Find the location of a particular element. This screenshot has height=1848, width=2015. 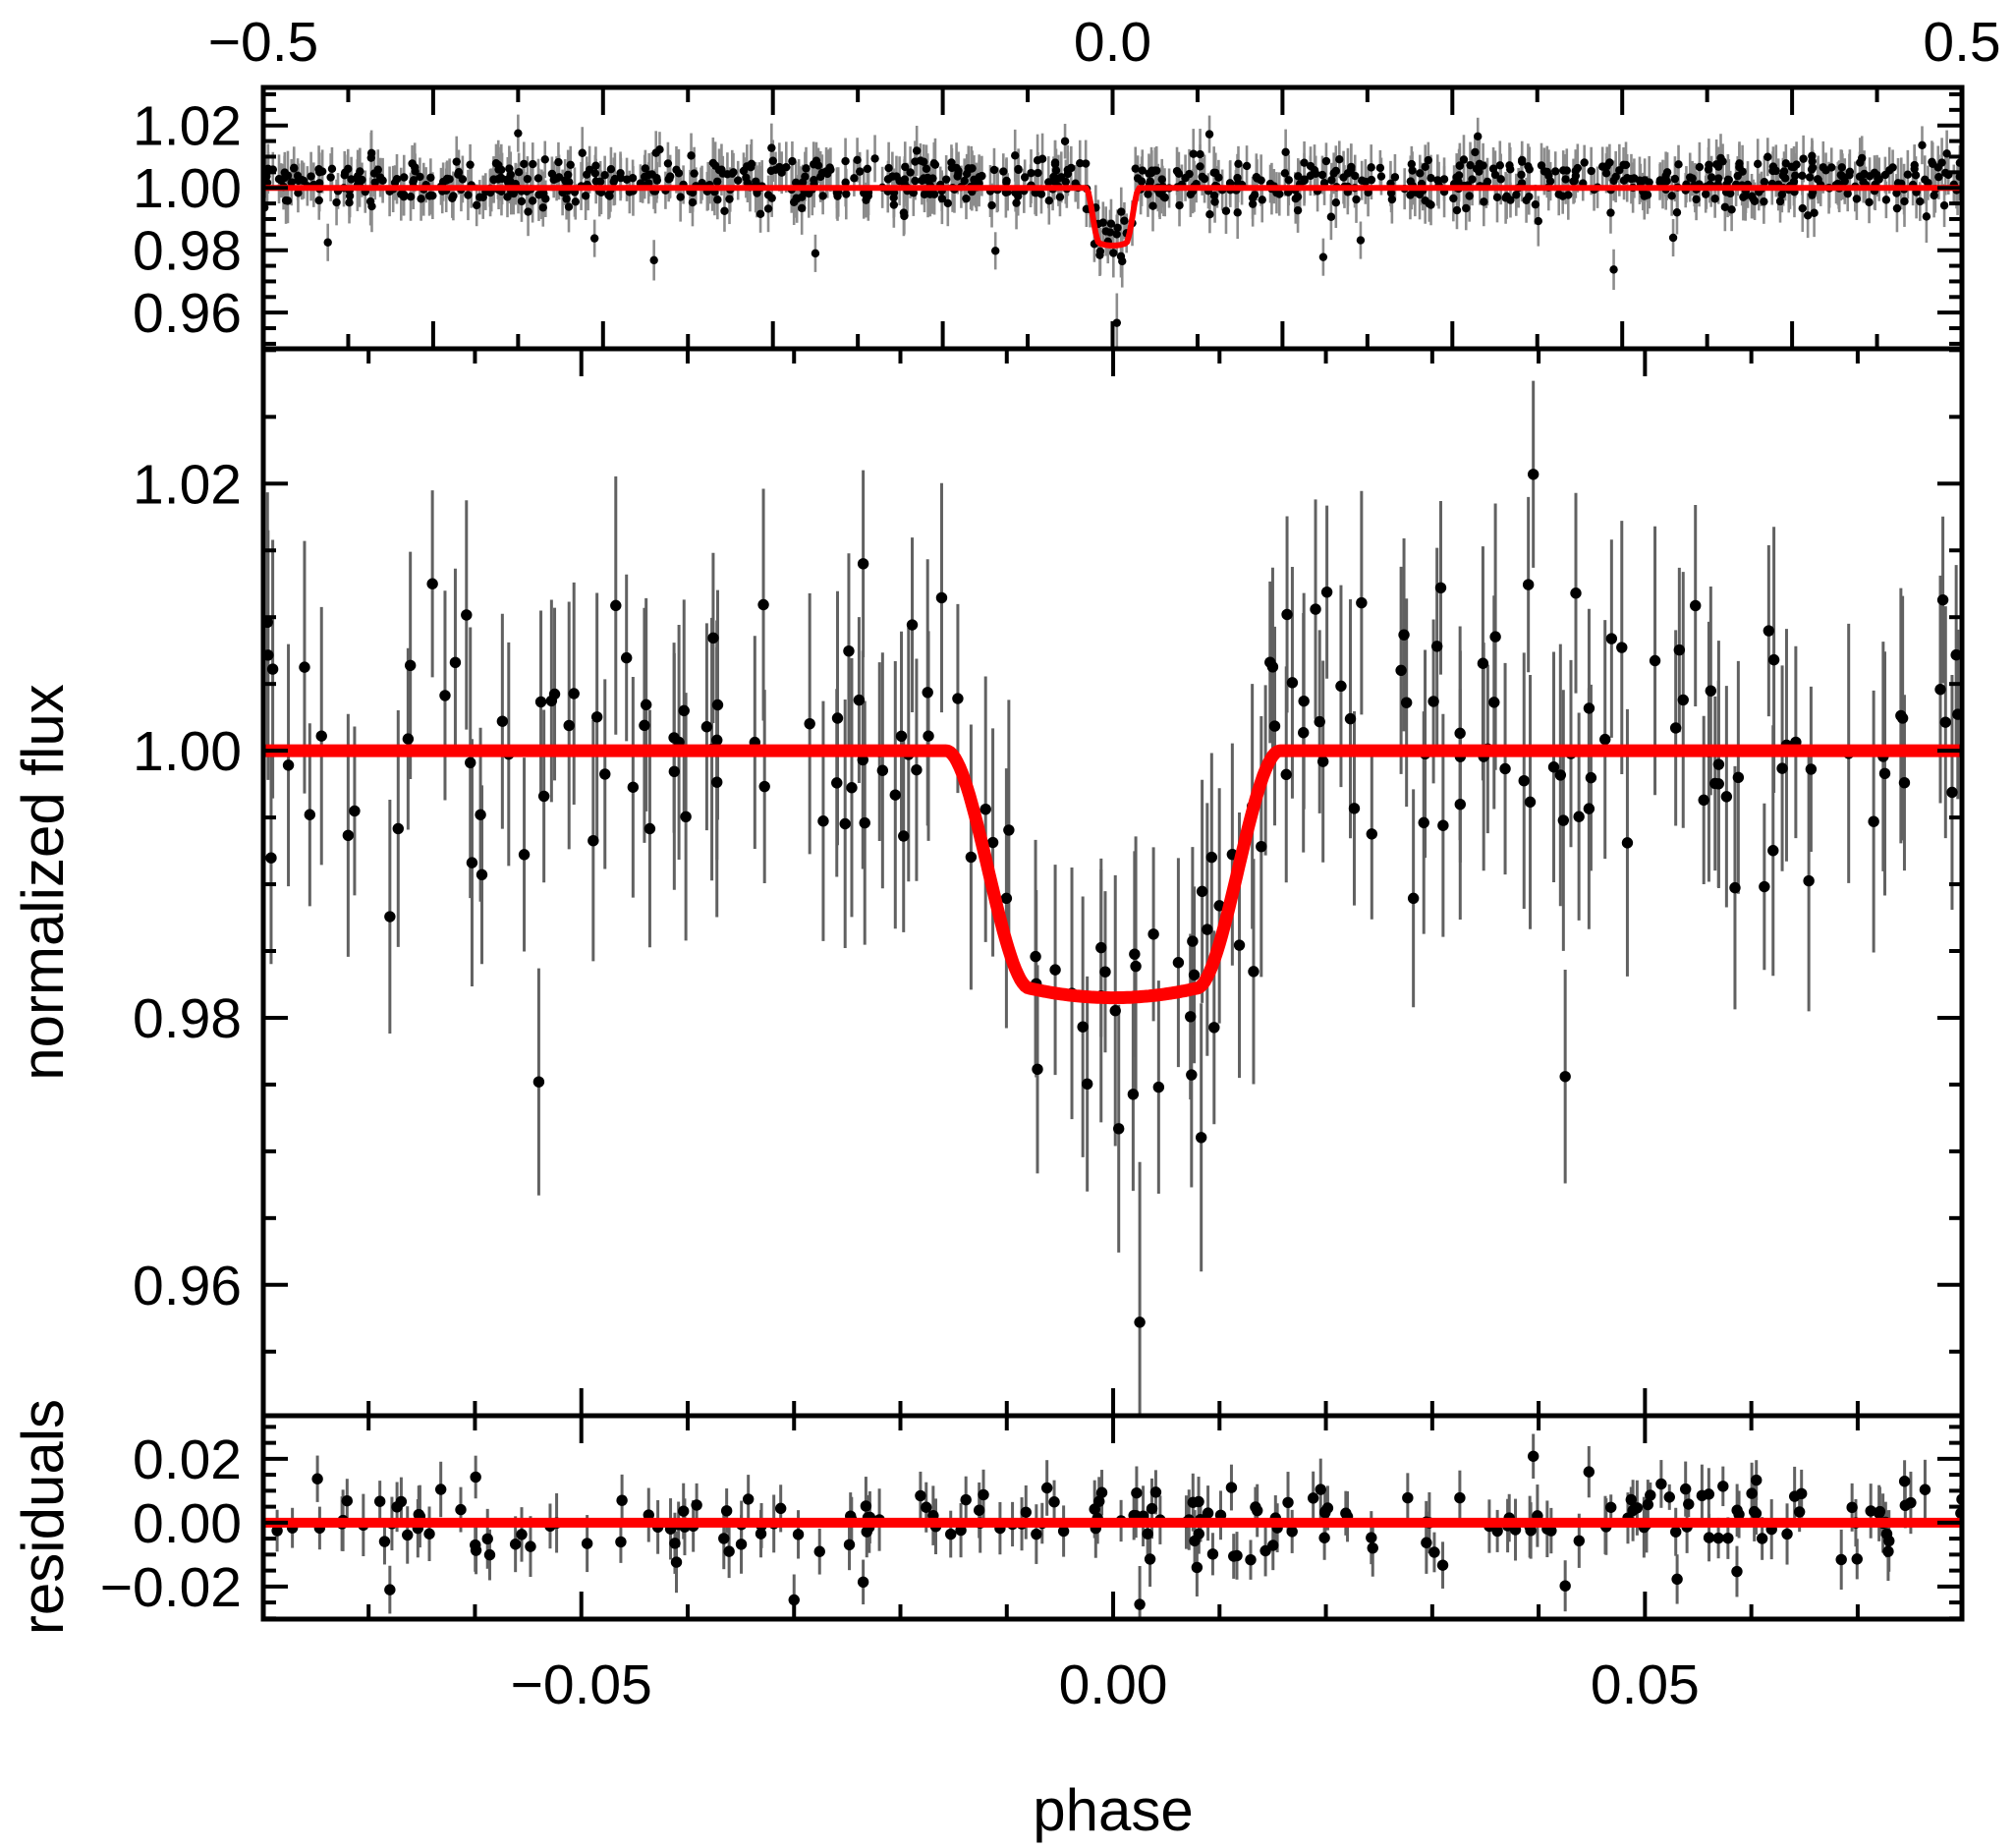

model-fit-line is located at coordinates (1113, 217).